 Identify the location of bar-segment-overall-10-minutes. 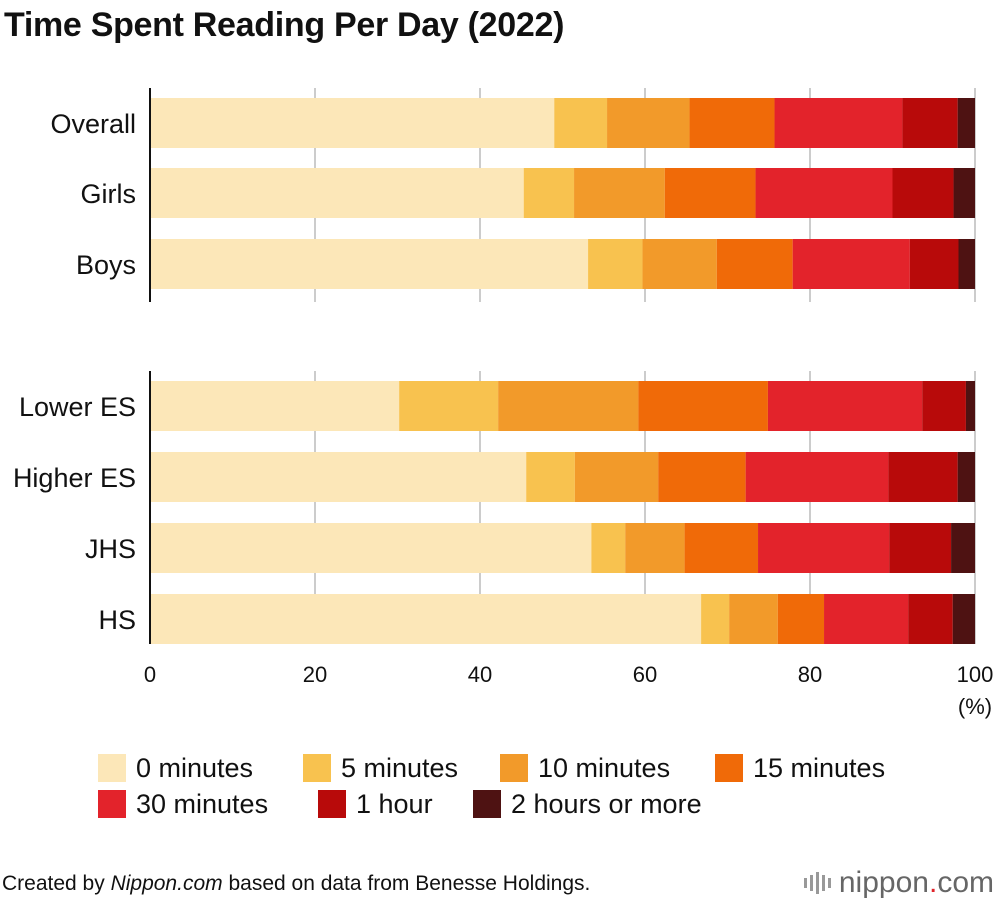
(648, 123).